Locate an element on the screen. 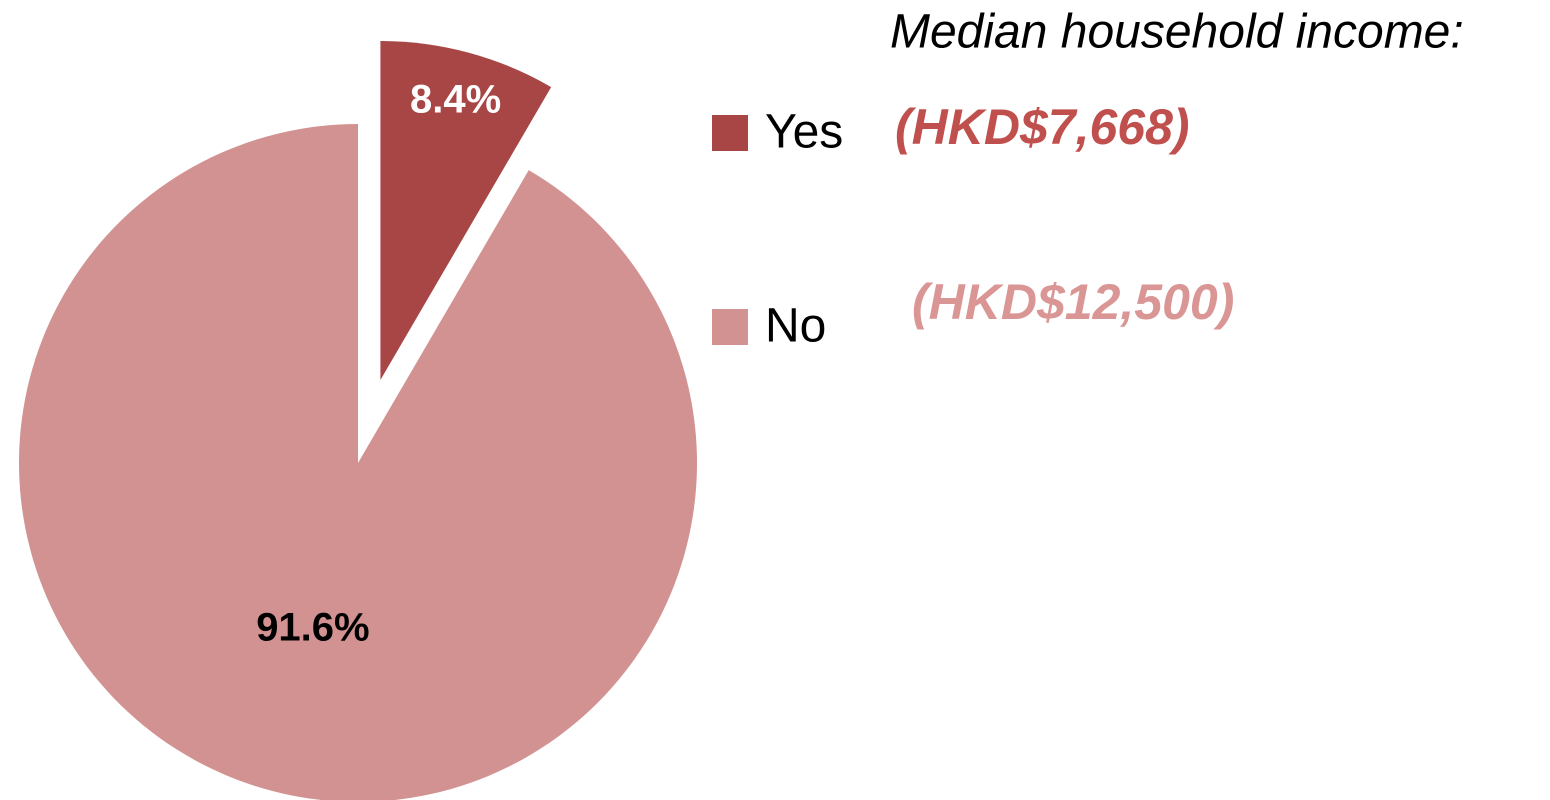  data-label: 8.4% is located at coordinates (455, 99).